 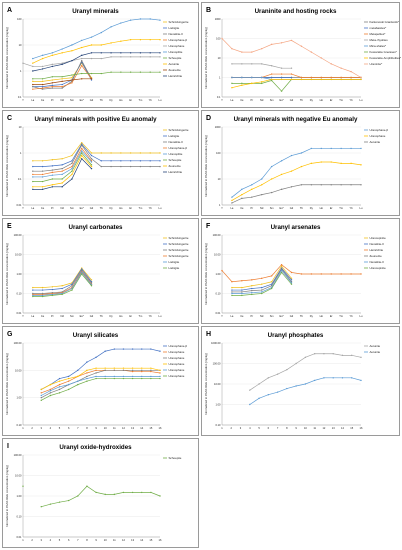 What do you see at coordinates (361, 208) in the screenshot?
I see `x-tick-label: Lu` at bounding box center [361, 208].